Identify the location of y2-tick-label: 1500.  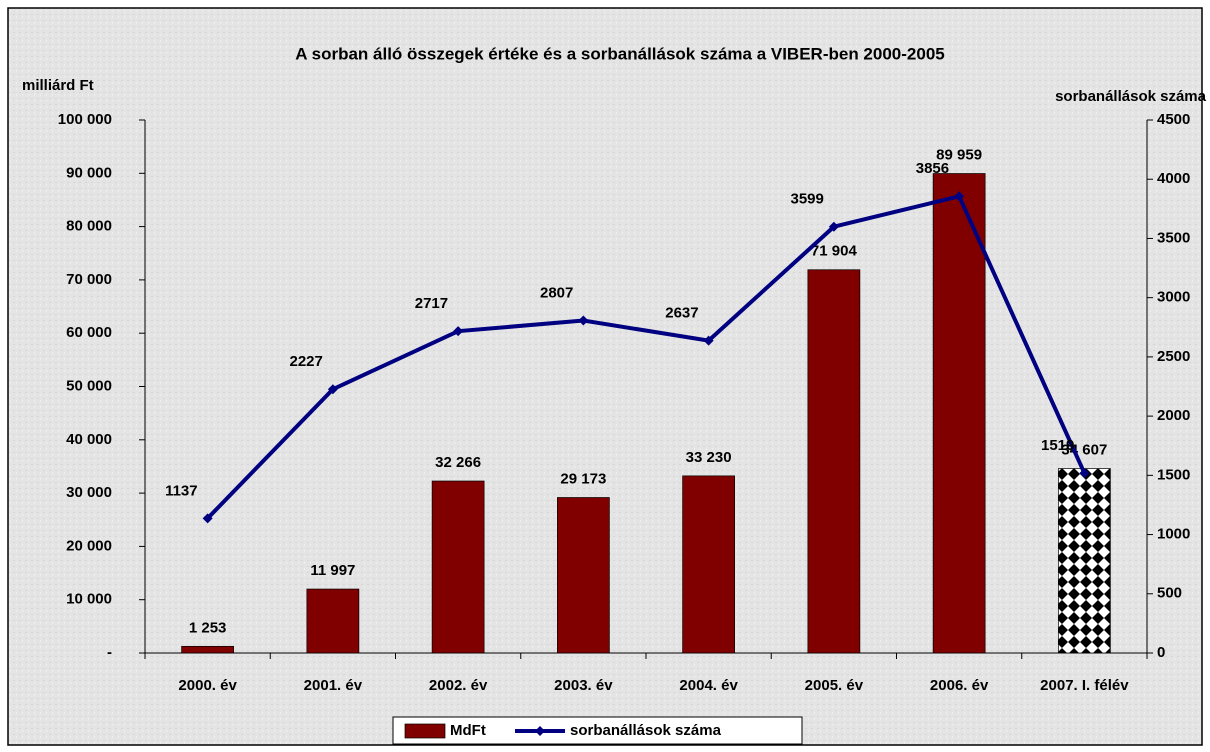
(1173, 474).